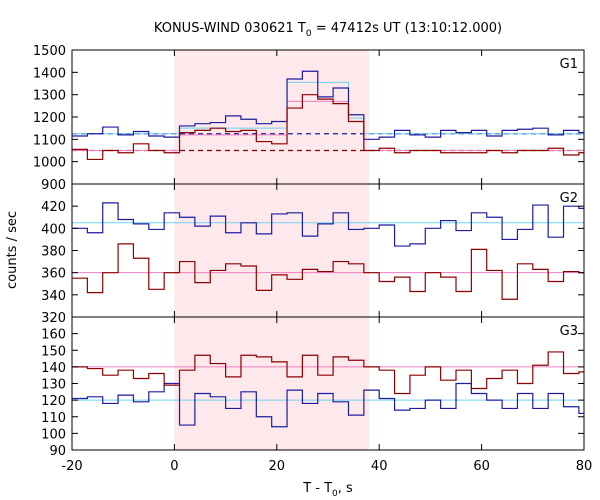  Describe the element at coordinates (379, 466) in the screenshot. I see `x-tick-label: 40` at that location.